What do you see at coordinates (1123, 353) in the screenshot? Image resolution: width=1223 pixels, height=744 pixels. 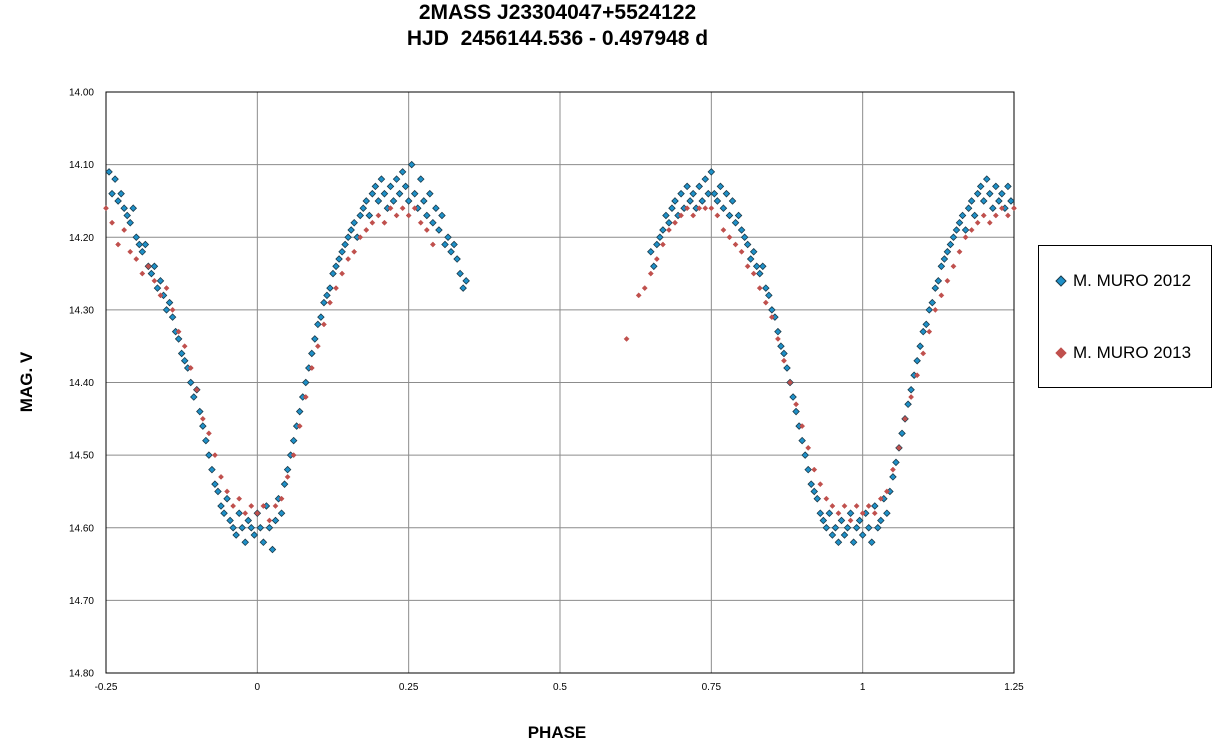 I see `legend-item-2013: M. MURO 2013` at bounding box center [1123, 353].